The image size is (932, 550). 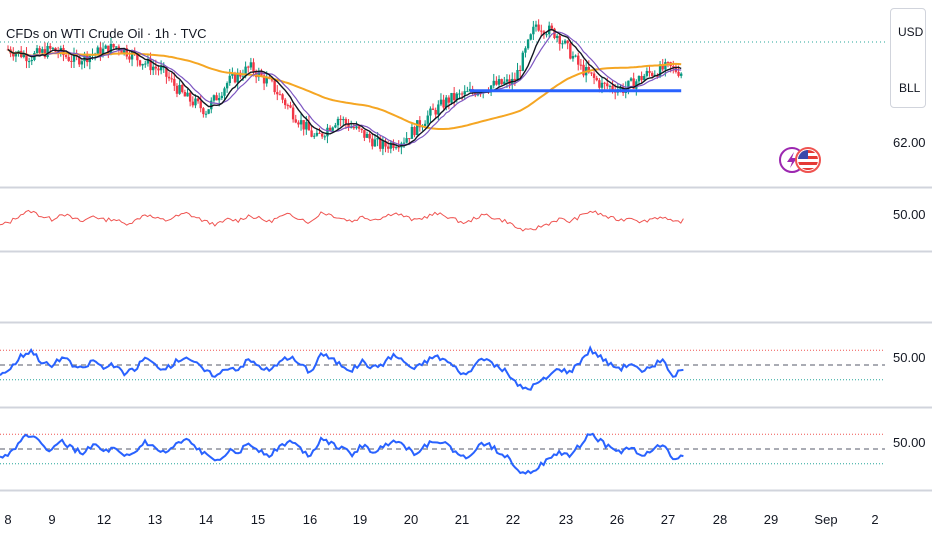 I want to click on x-tick-label: 2, so click(x=875, y=519).